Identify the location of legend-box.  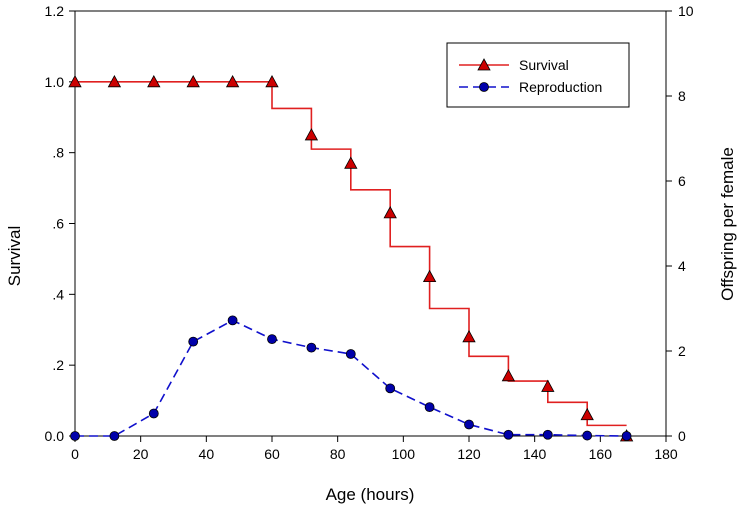
(538, 75).